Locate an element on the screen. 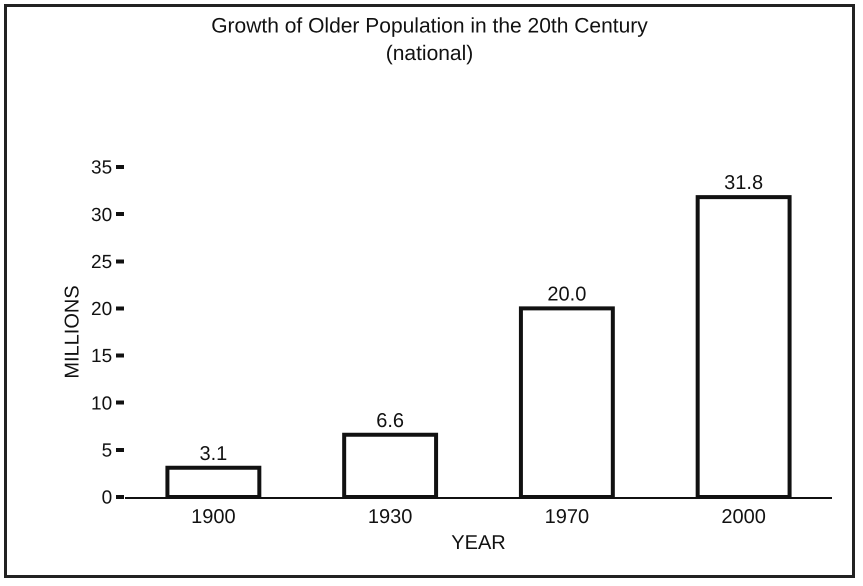 The image size is (863, 586). chart-title: Growth of Older Population in the 20th Century is located at coordinates (429, 26).